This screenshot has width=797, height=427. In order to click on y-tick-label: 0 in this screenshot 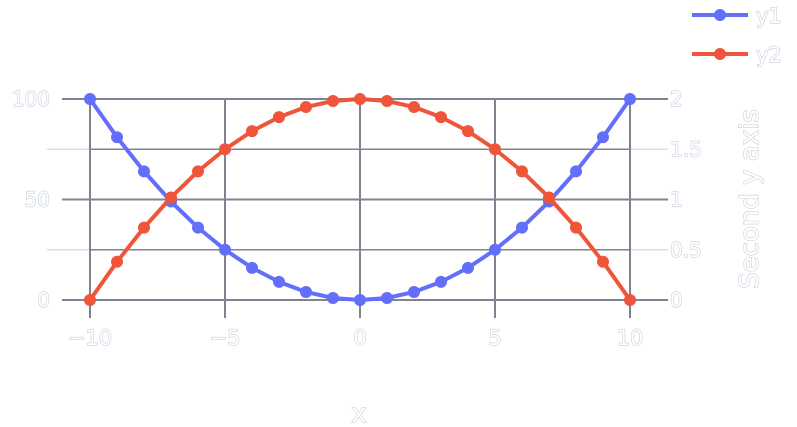, I will do `click(43, 300)`.